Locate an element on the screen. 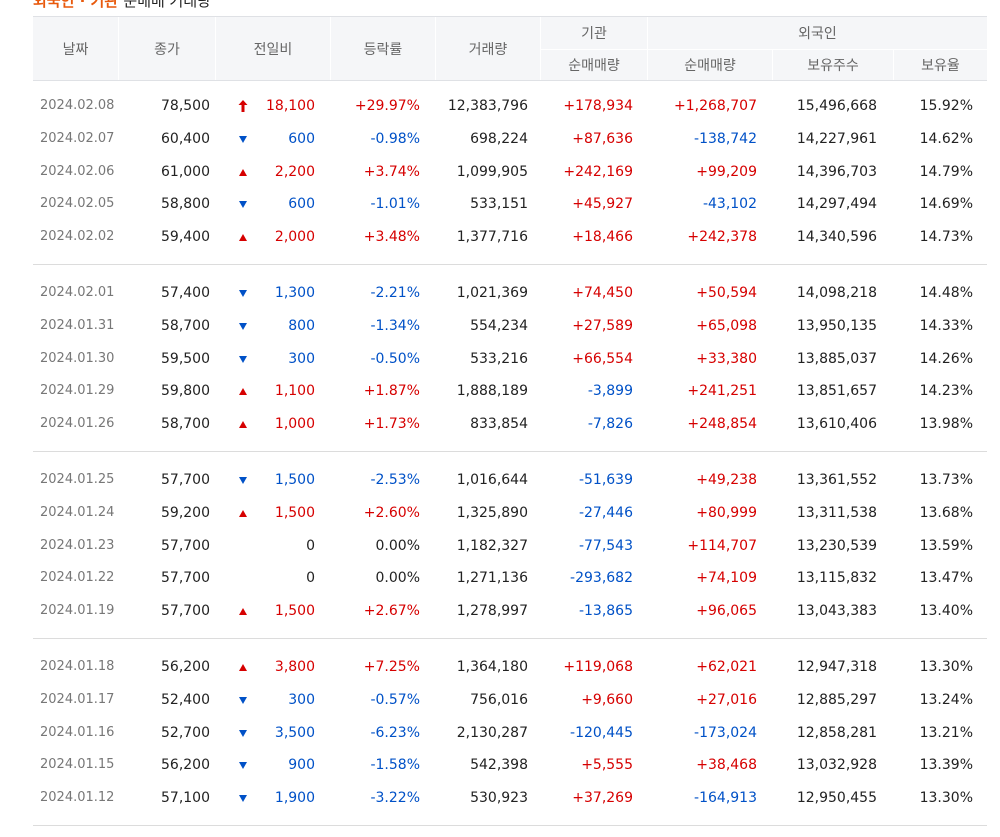  close-cell: 56,200 is located at coordinates (185, 765).